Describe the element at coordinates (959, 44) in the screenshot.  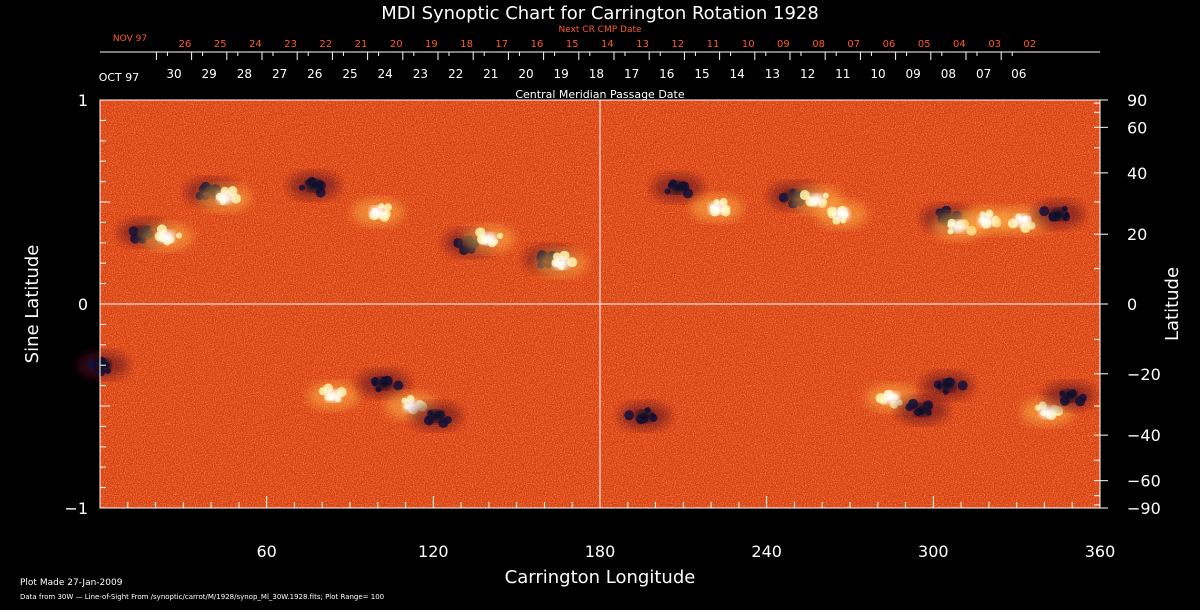
I see `next-cr-date-label: 04` at that location.